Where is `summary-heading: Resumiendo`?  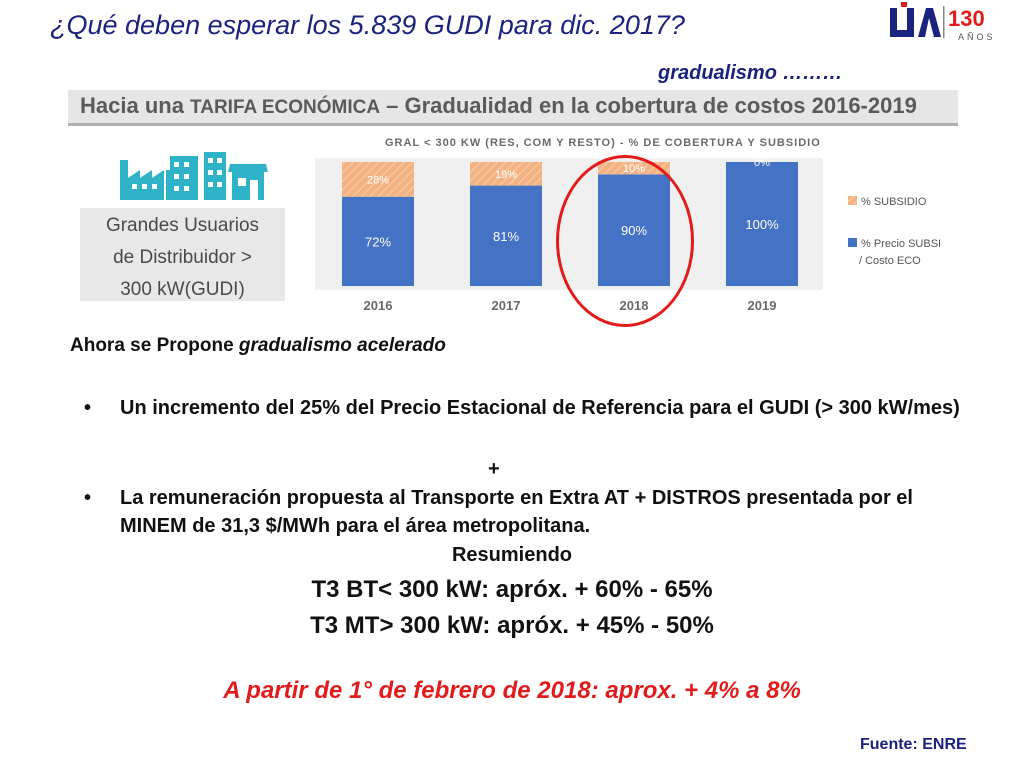
summary-heading: Resumiendo is located at coordinates (512, 555).